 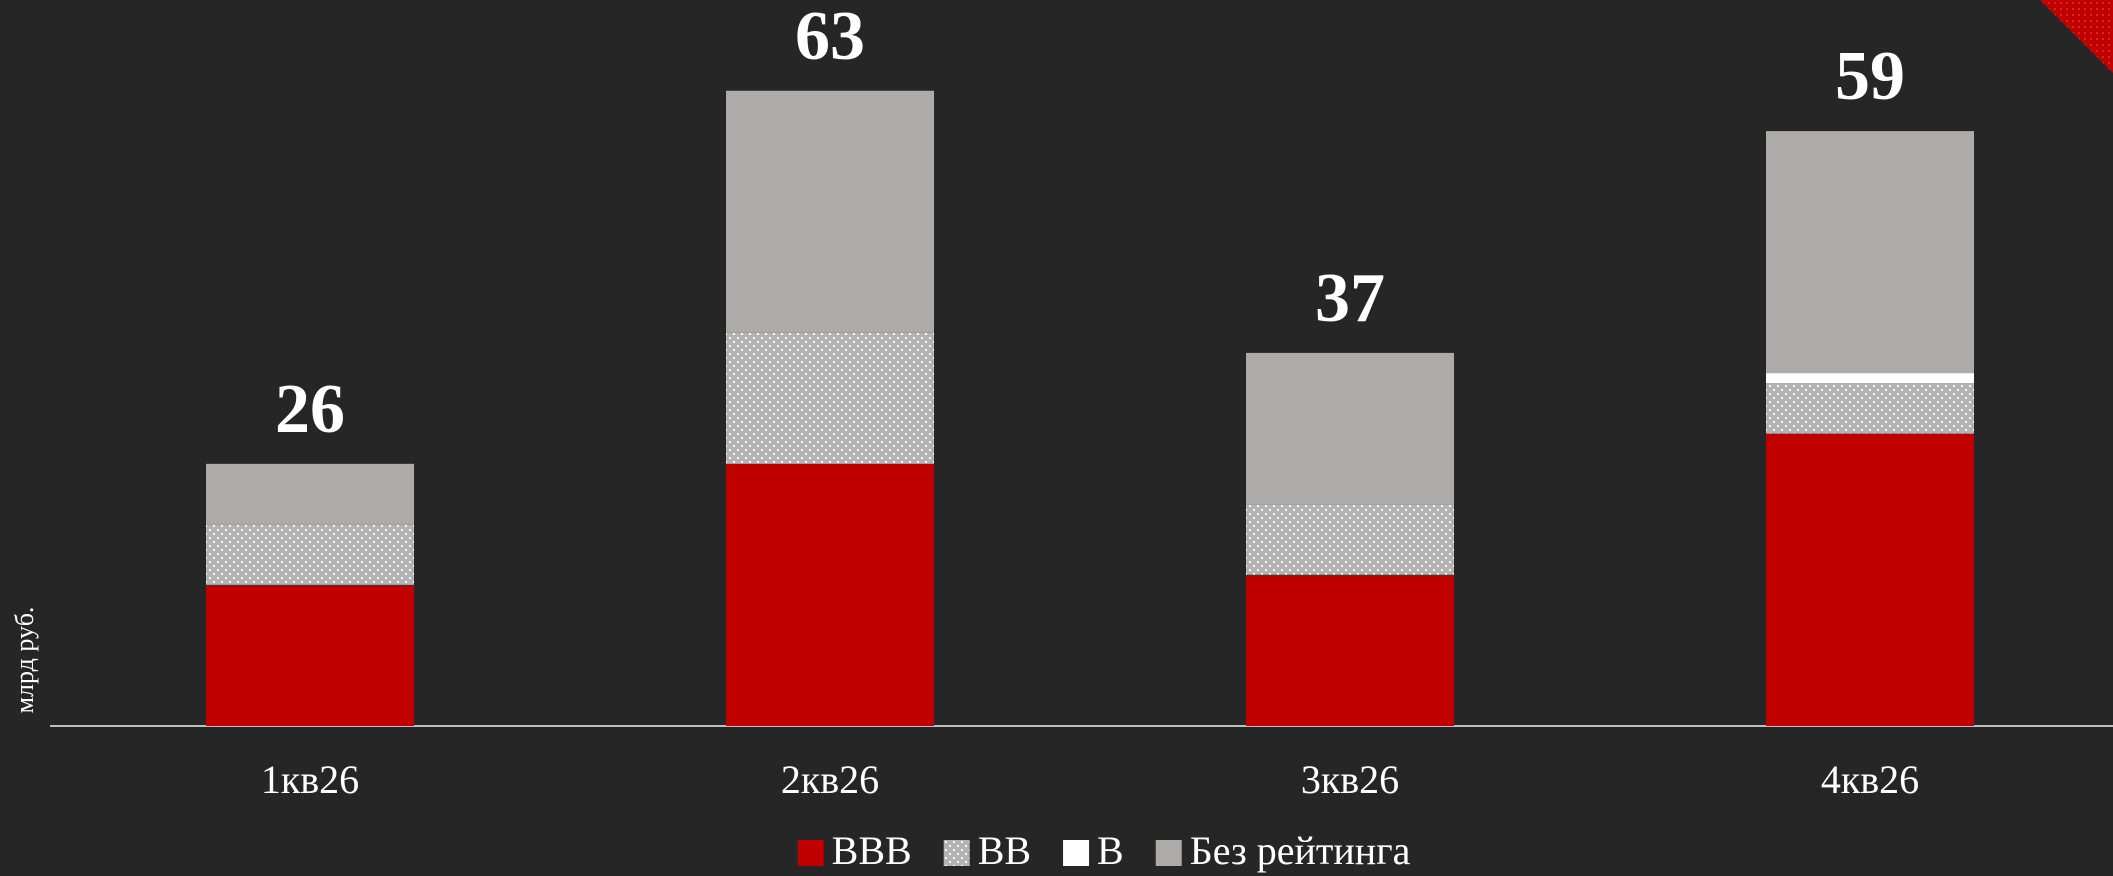 I want to click on total-label: 26, so click(x=310, y=409).